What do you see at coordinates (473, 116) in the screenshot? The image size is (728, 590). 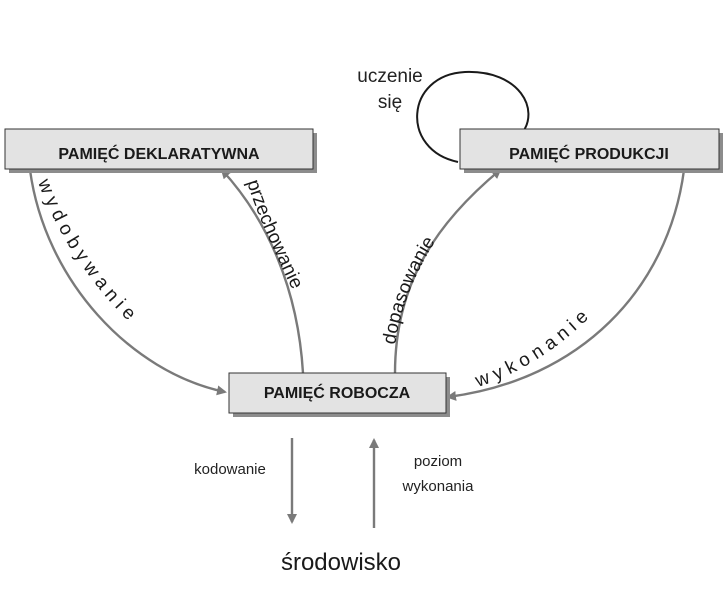 I see `learning-loop` at bounding box center [473, 116].